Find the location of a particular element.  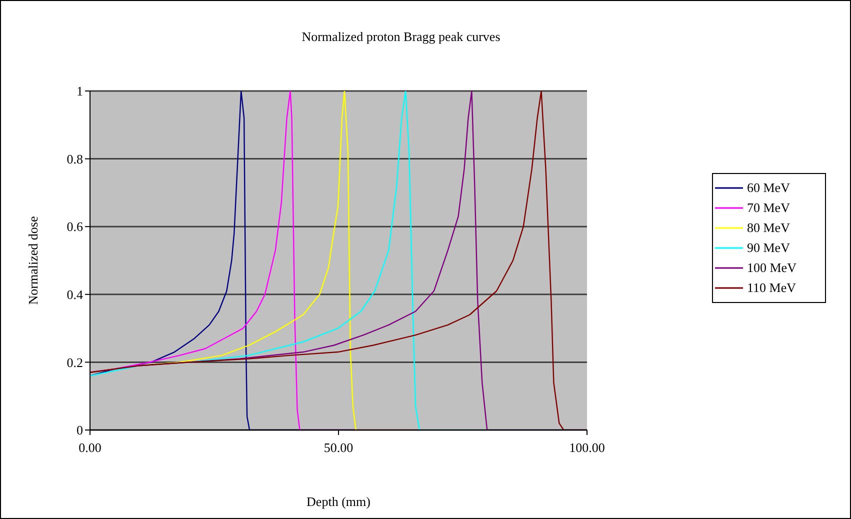

legend-label: 100 MeV is located at coordinates (771, 268).